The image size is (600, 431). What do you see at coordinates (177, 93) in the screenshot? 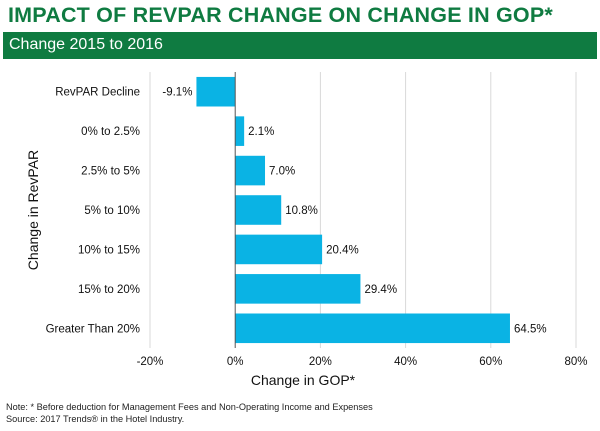
I see `data-label: -9.1%` at bounding box center [177, 93].